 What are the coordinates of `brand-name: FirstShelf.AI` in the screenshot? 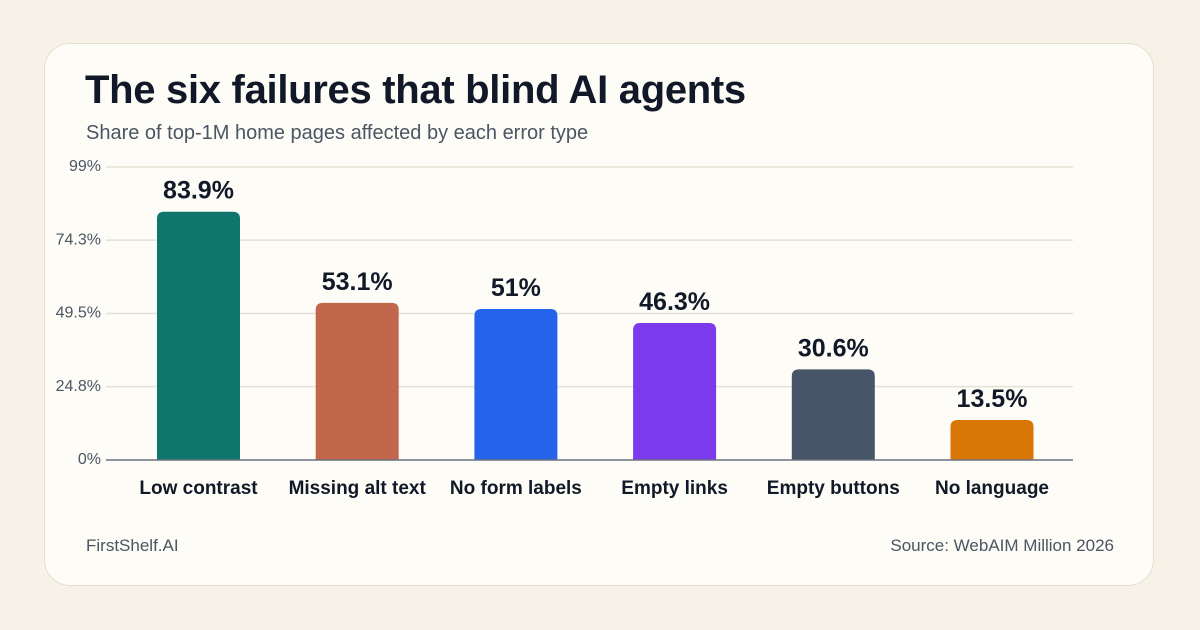 It's located at (132, 545).